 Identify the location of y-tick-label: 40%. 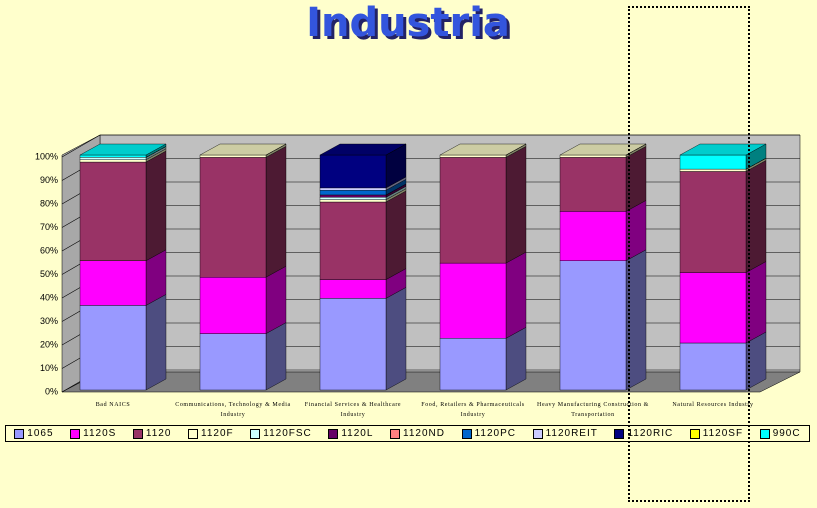
(49, 297).